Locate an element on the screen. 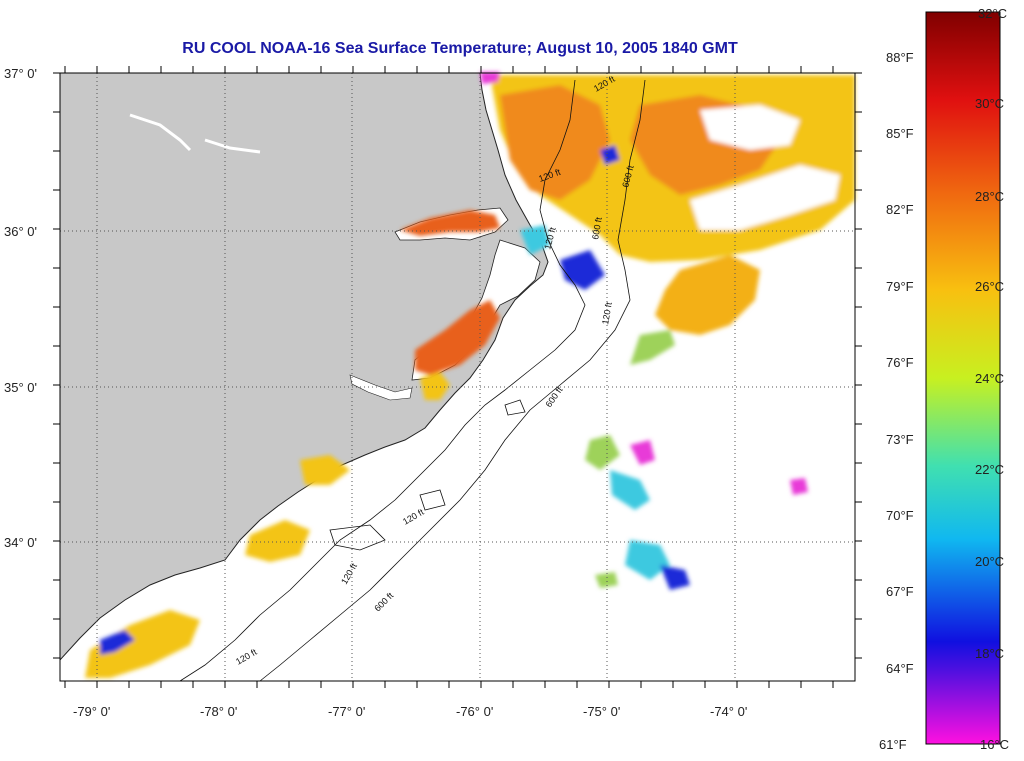  latitude-labels: 37° 0' 36° 0' 35° 0' 34° 0' is located at coordinates (20, 308).